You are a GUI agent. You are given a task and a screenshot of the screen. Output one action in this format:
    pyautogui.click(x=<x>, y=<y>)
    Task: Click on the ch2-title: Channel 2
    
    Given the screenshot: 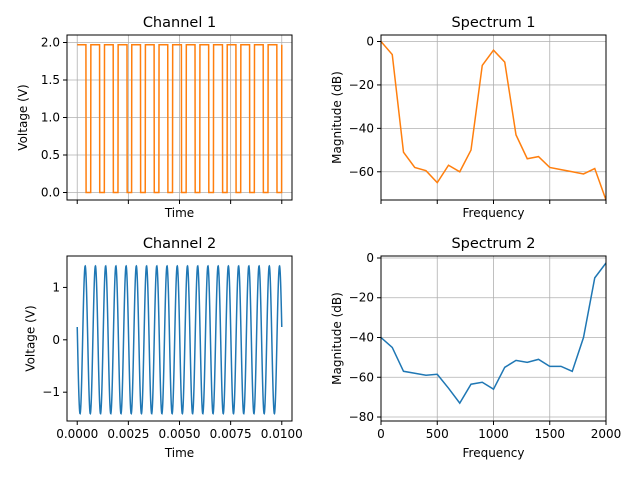 What is the action you would take?
    pyautogui.click(x=179, y=244)
    